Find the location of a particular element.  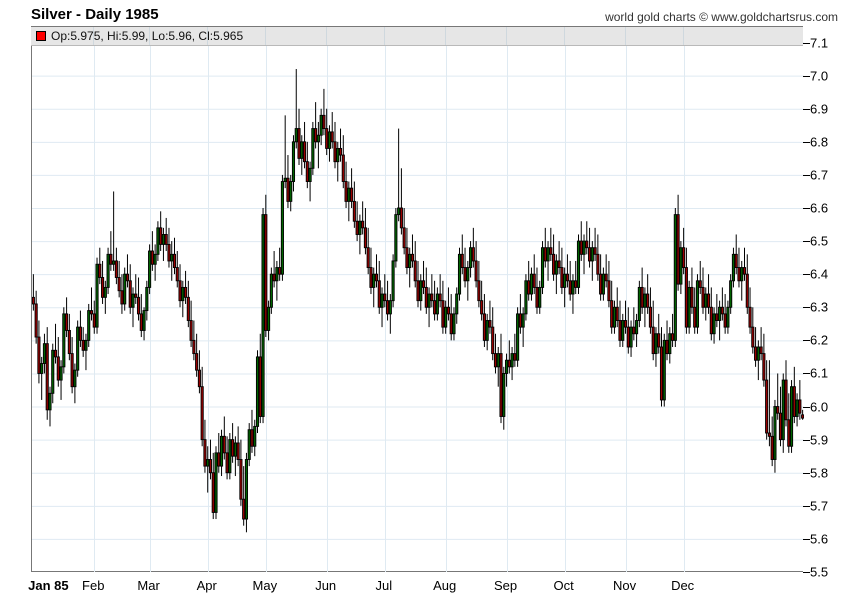

y-axis-label: 6.8 is located at coordinates (819, 142).